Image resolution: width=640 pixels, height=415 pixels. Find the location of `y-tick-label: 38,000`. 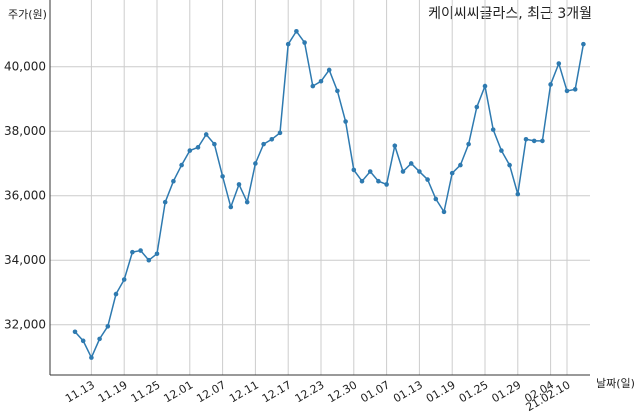

y-tick-label: 38,000 is located at coordinates (25, 131).